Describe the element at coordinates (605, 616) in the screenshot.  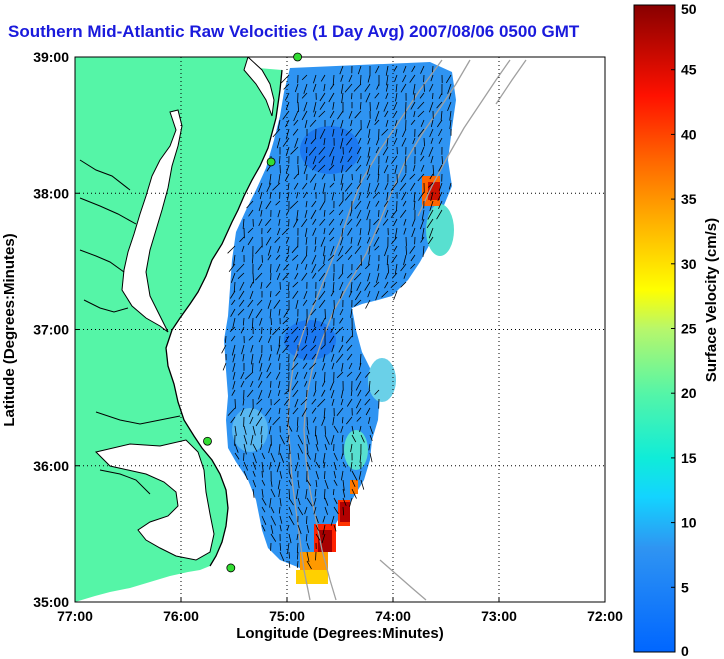
I see `x-tick-label: 72:00` at that location.